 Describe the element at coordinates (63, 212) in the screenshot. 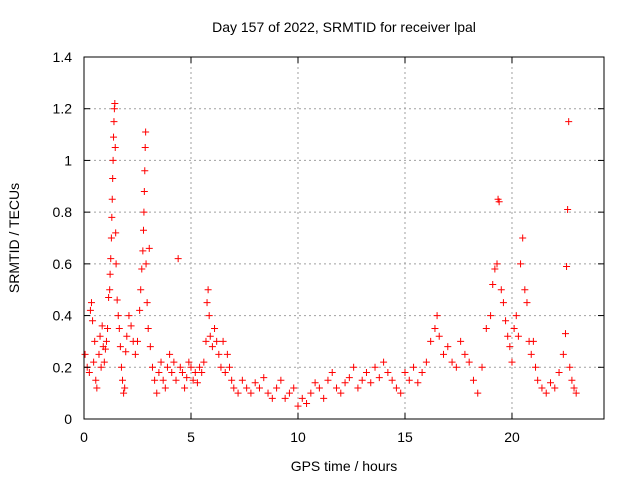

I see `y-tick-label: 0.8` at that location.